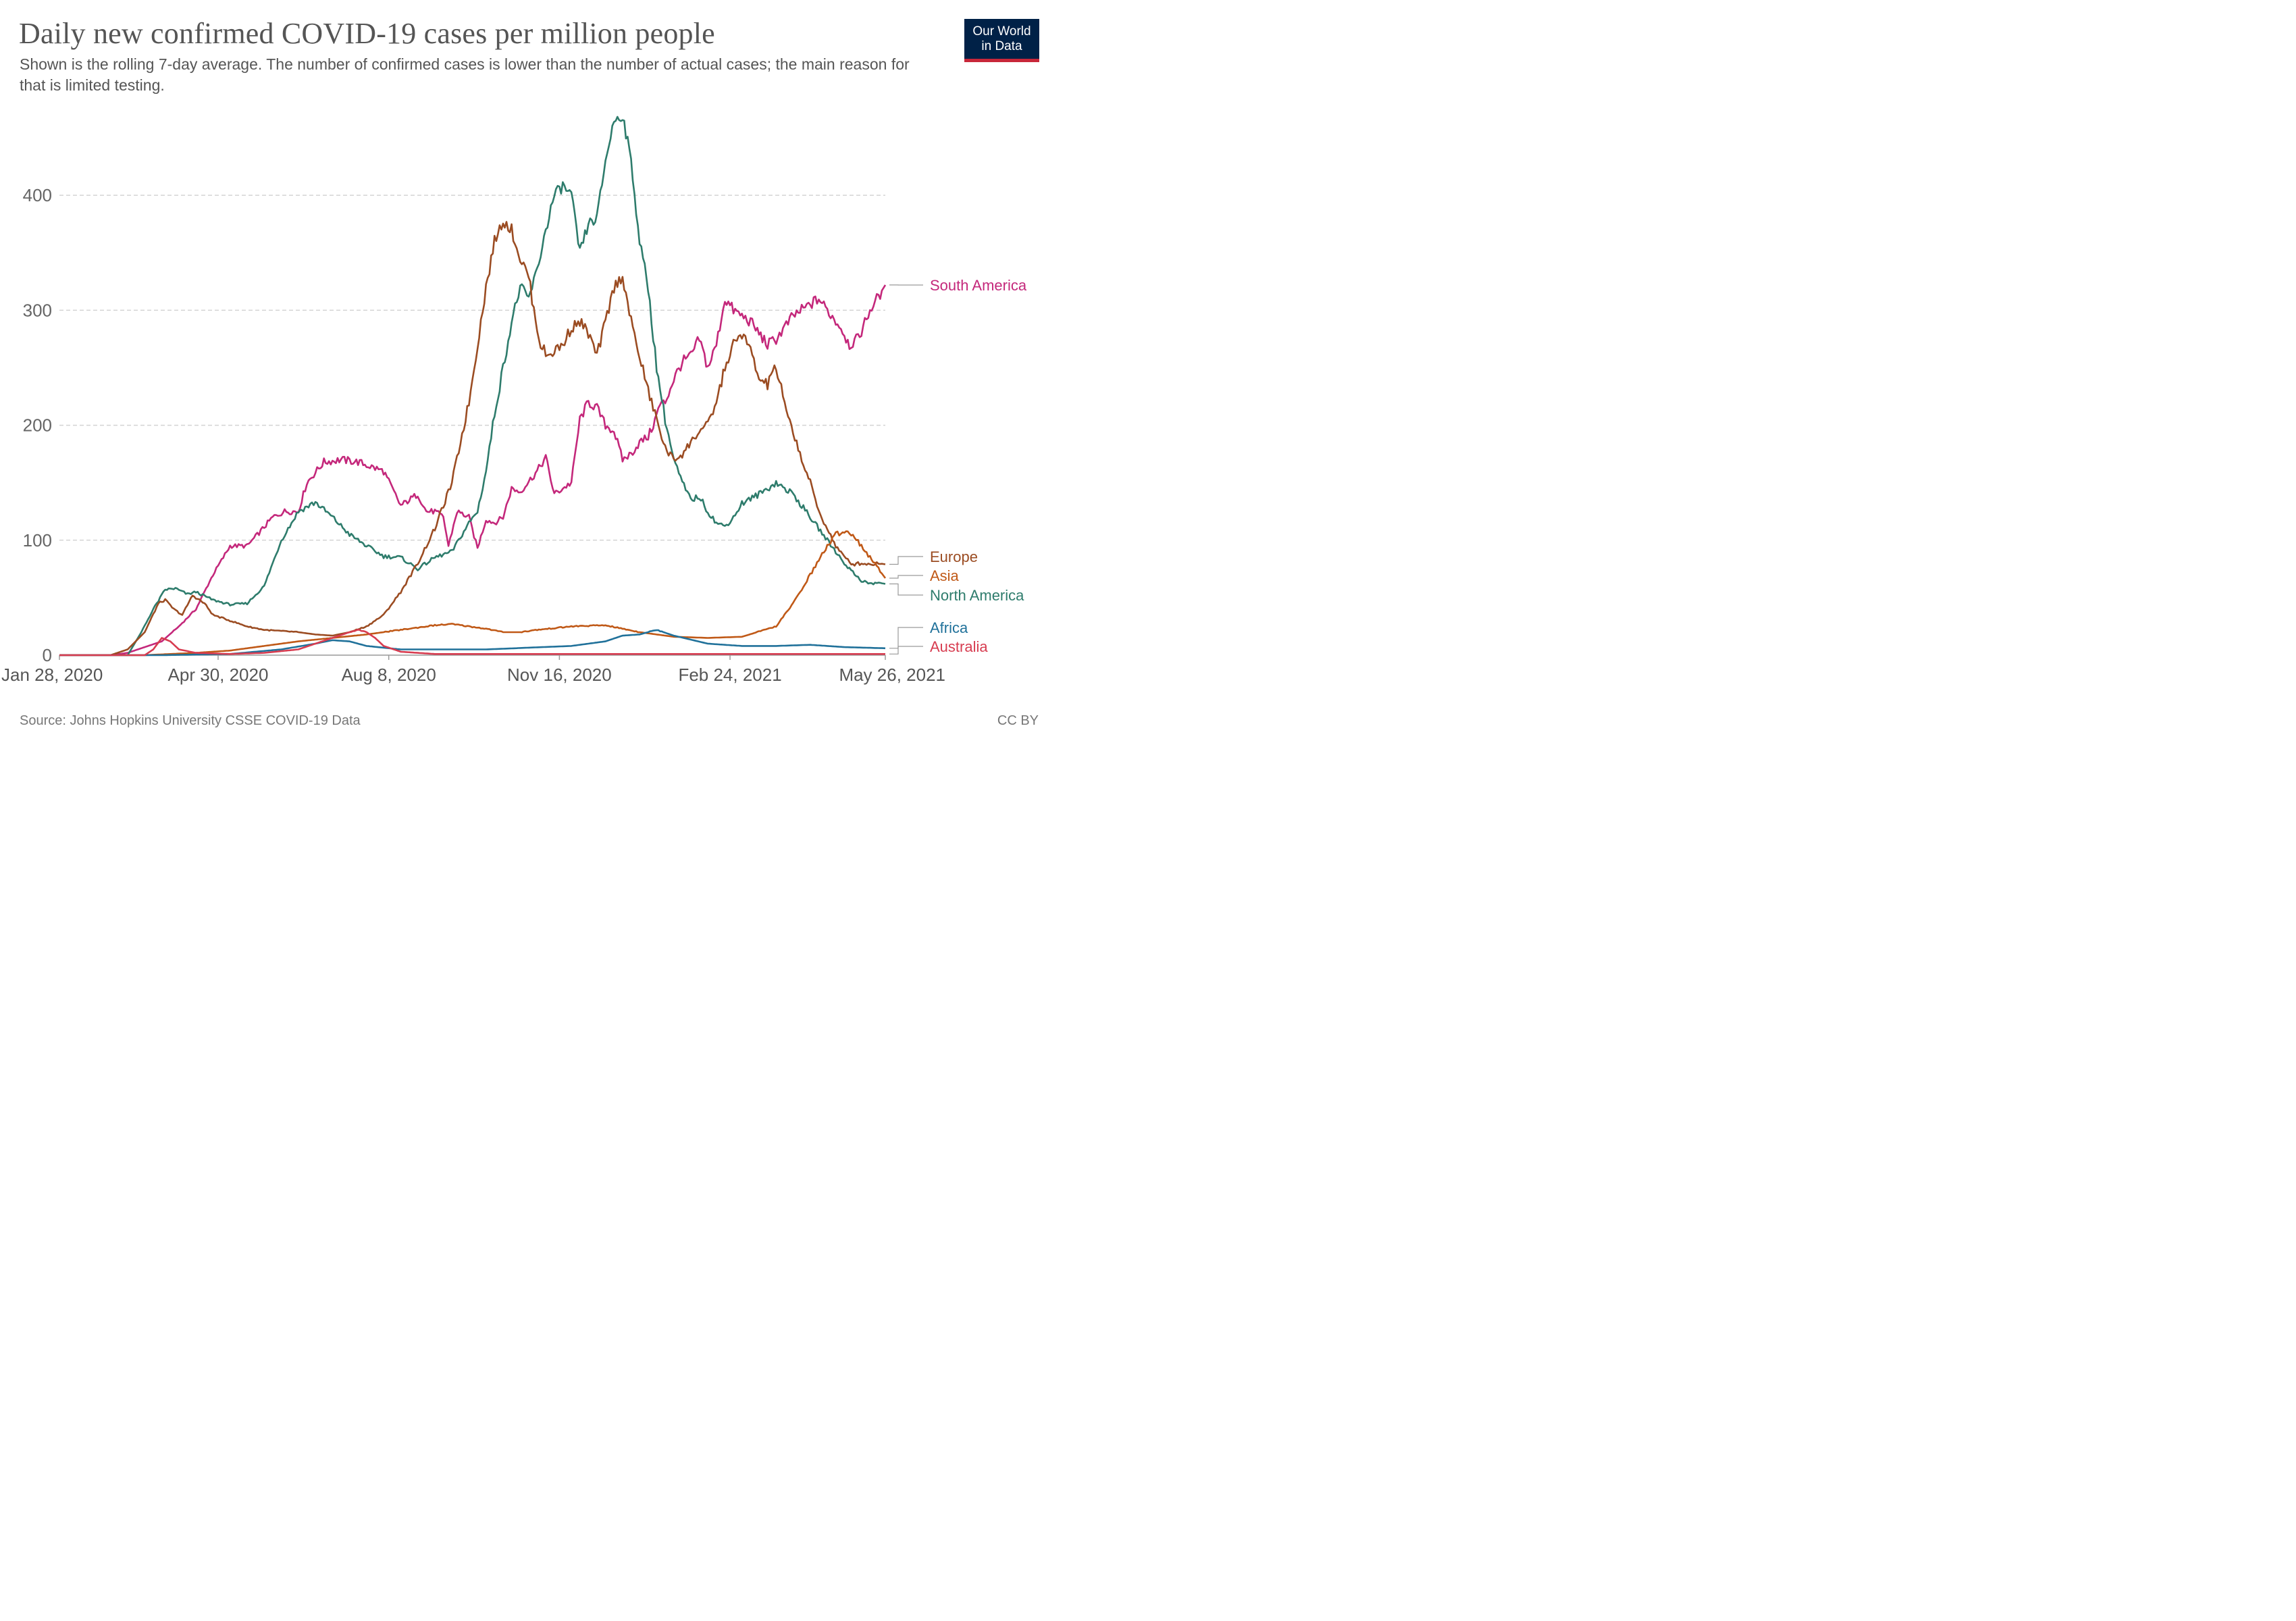 The image size is (2296, 1621). I want to click on legend-label-africa: Africa, so click(949, 627).